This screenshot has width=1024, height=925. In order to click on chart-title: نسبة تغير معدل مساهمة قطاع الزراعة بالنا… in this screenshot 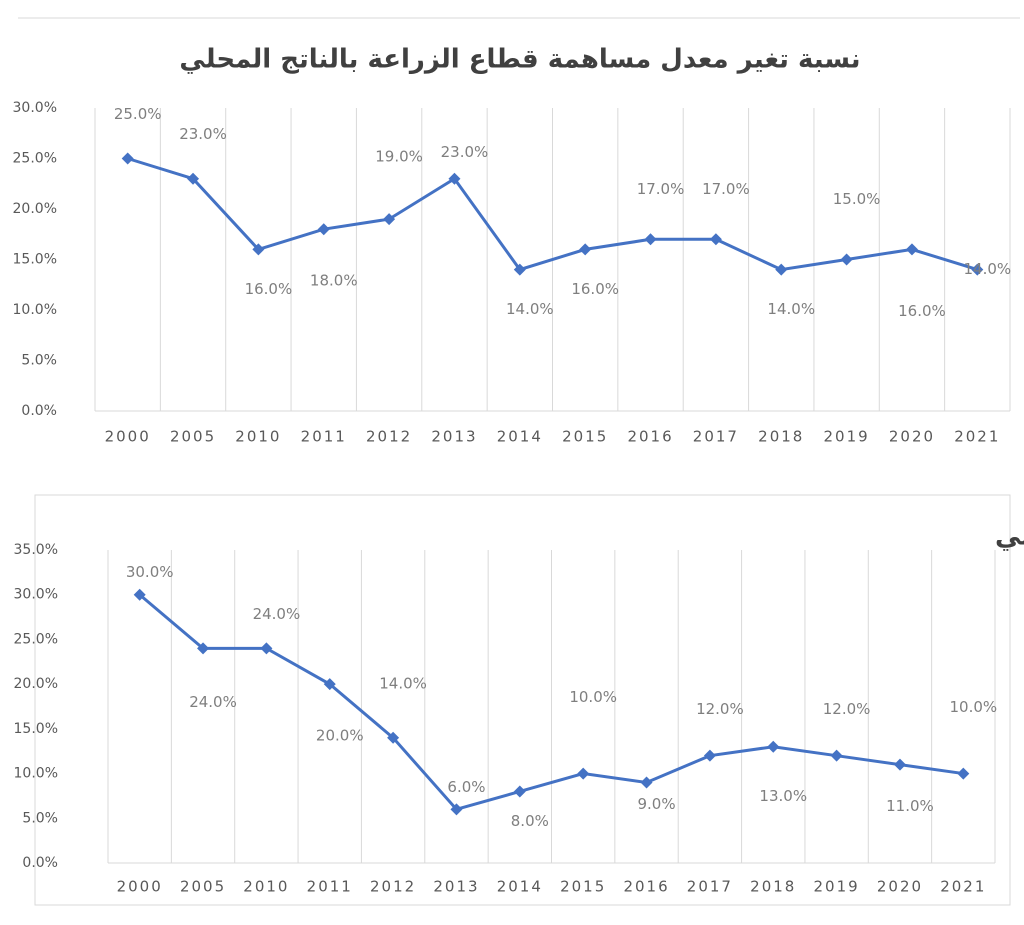, I will do `click(519, 60)`.